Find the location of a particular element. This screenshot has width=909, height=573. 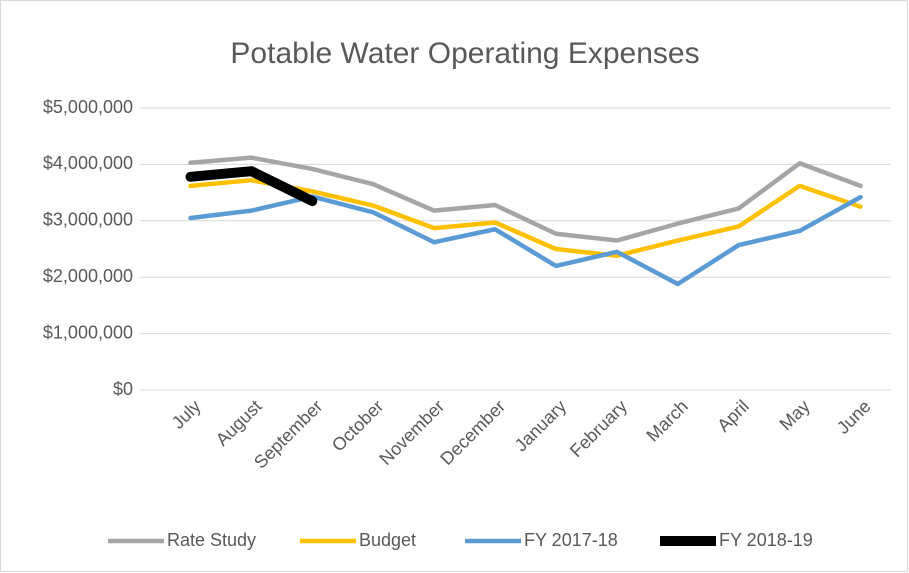

y-tick-label: $0 is located at coordinates (123, 389).